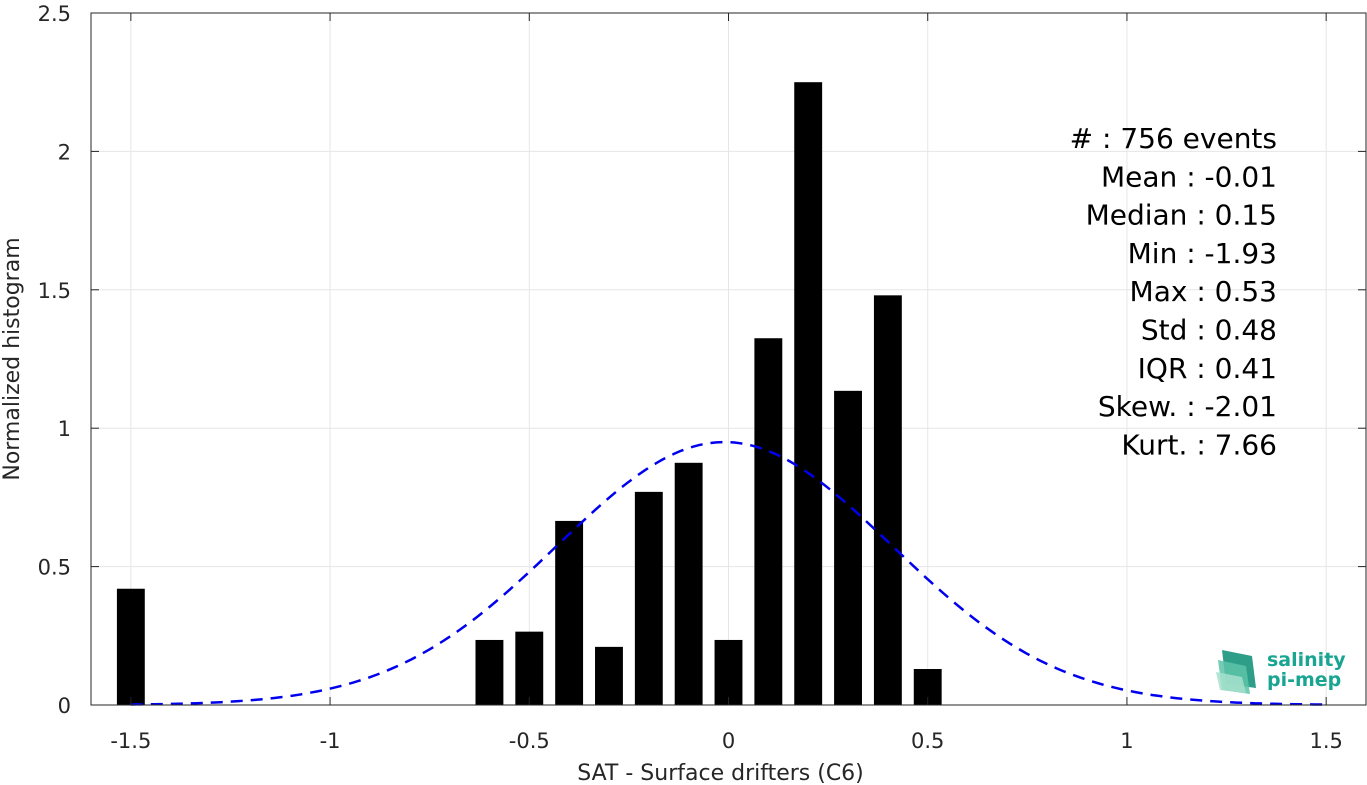 This screenshot has width=1367, height=785. What do you see at coordinates (1306, 660) in the screenshot?
I see `logo-text-line1: salinity` at bounding box center [1306, 660].